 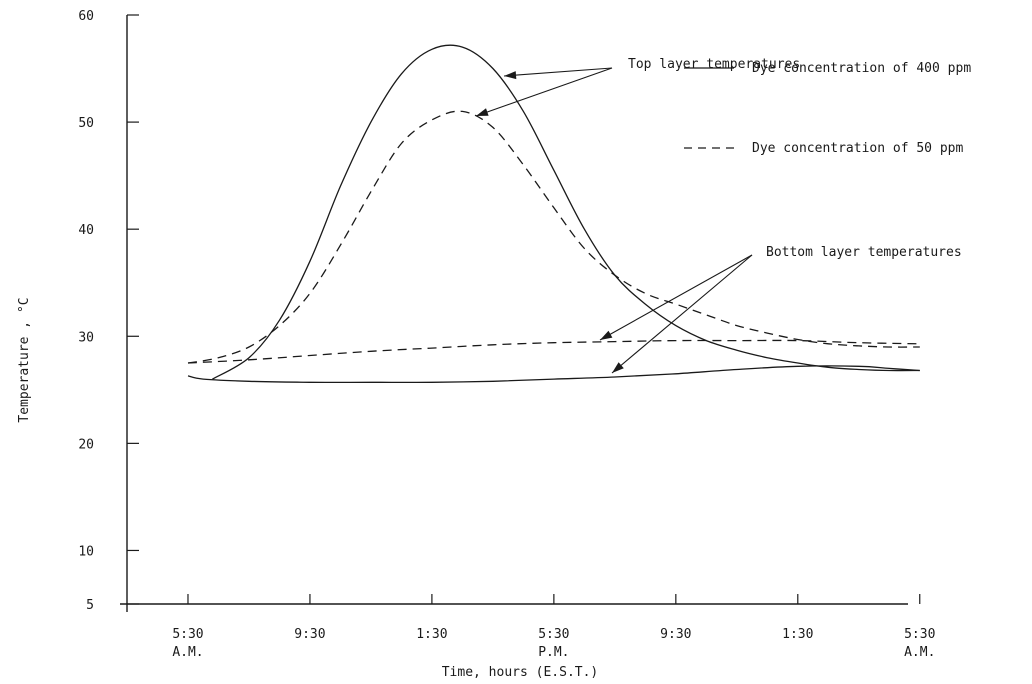 What do you see at coordinates (676, 297) in the screenshot?
I see `arrow-bottom-50ppm` at bounding box center [676, 297].